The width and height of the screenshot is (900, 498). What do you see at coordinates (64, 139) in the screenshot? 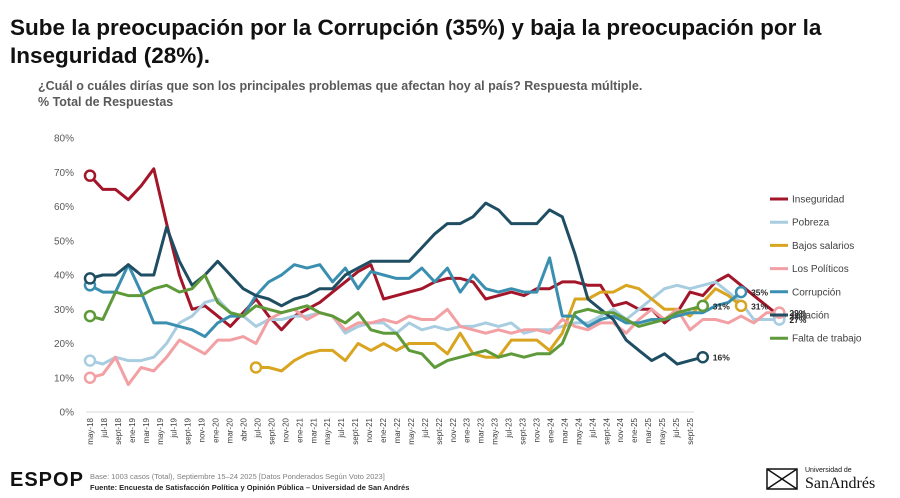
I see `y-tick-label: 80%` at bounding box center [64, 139].